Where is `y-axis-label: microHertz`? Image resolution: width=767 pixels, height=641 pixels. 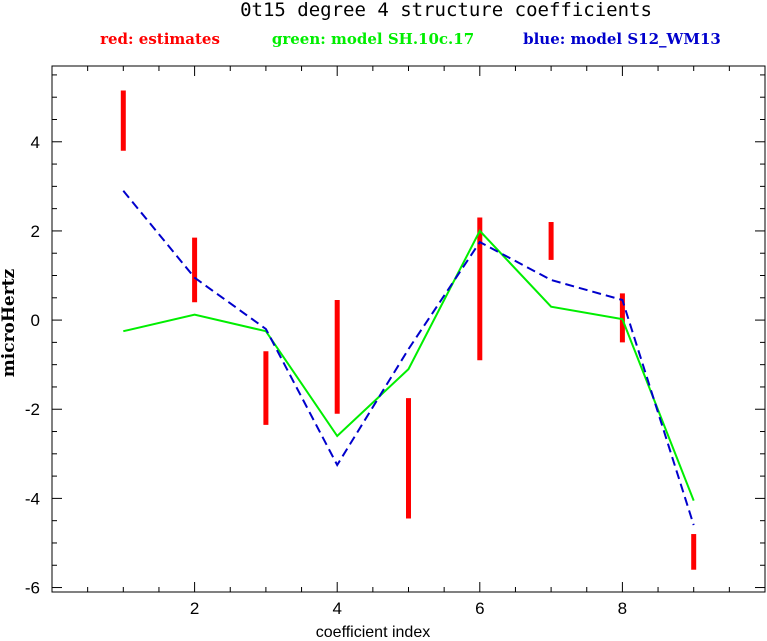
y-axis-label: microHertz is located at coordinates (9, 322).